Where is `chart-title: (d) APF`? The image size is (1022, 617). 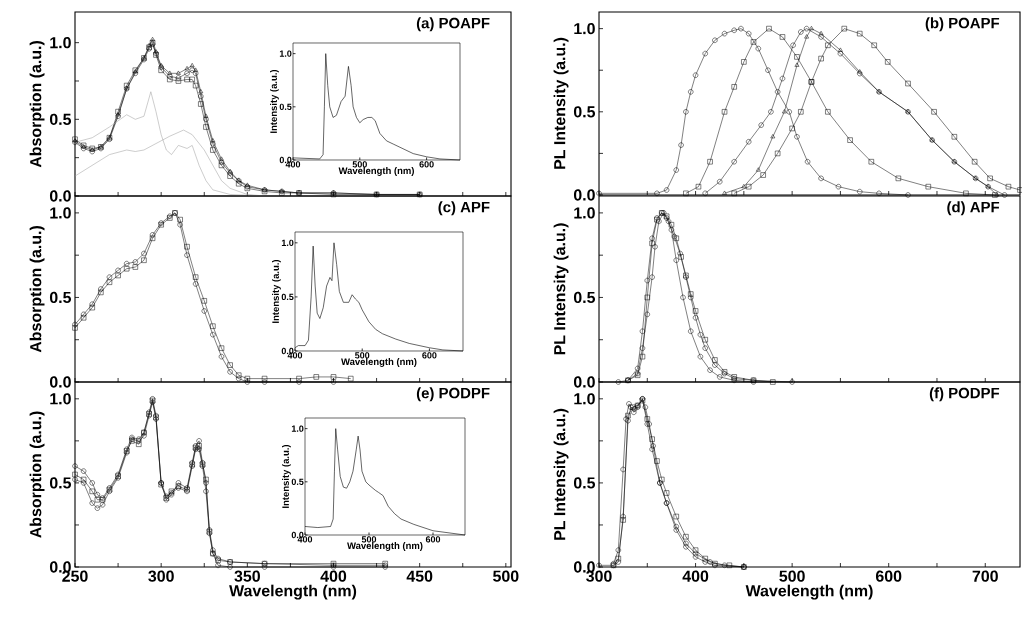
chart-title: (d) APF is located at coordinates (973, 208).